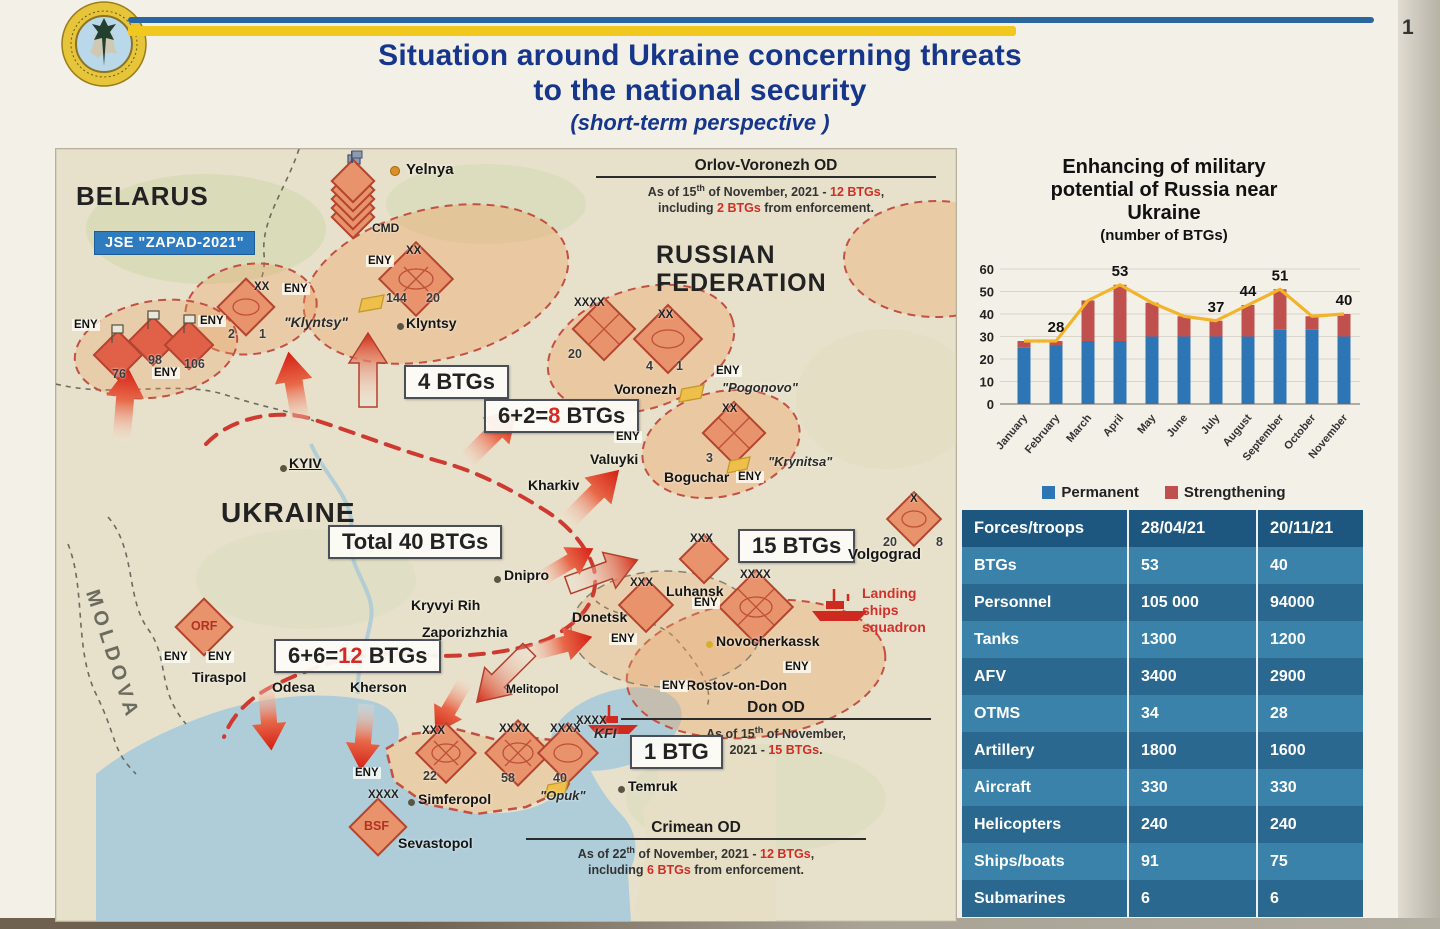 Image resolution: width=1440 pixels, height=929 pixels. What do you see at coordinates (357, 156) in the screenshot?
I see `flag-icon-top` at bounding box center [357, 156].